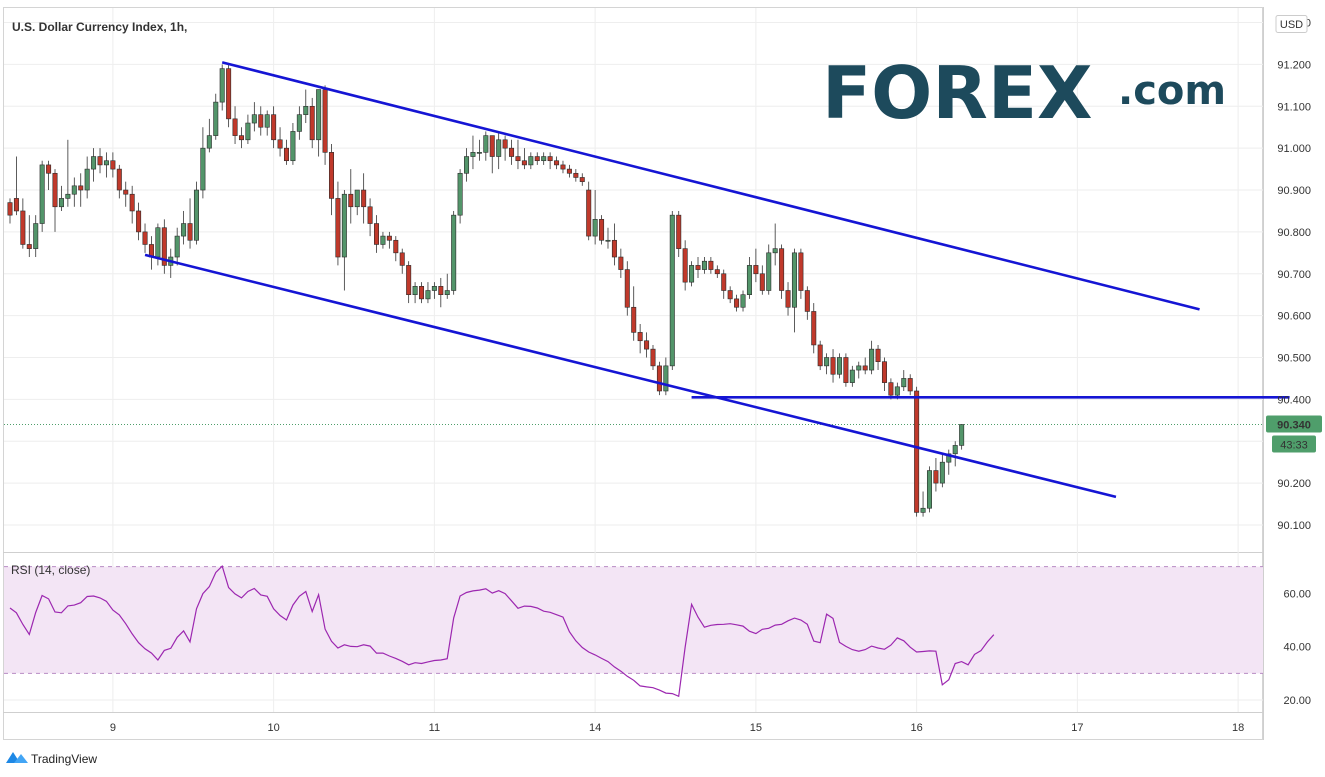 The image size is (1325, 777). Describe the element at coordinates (1297, 594) in the screenshot. I see `rsi-tick-label: 60.00` at that location.